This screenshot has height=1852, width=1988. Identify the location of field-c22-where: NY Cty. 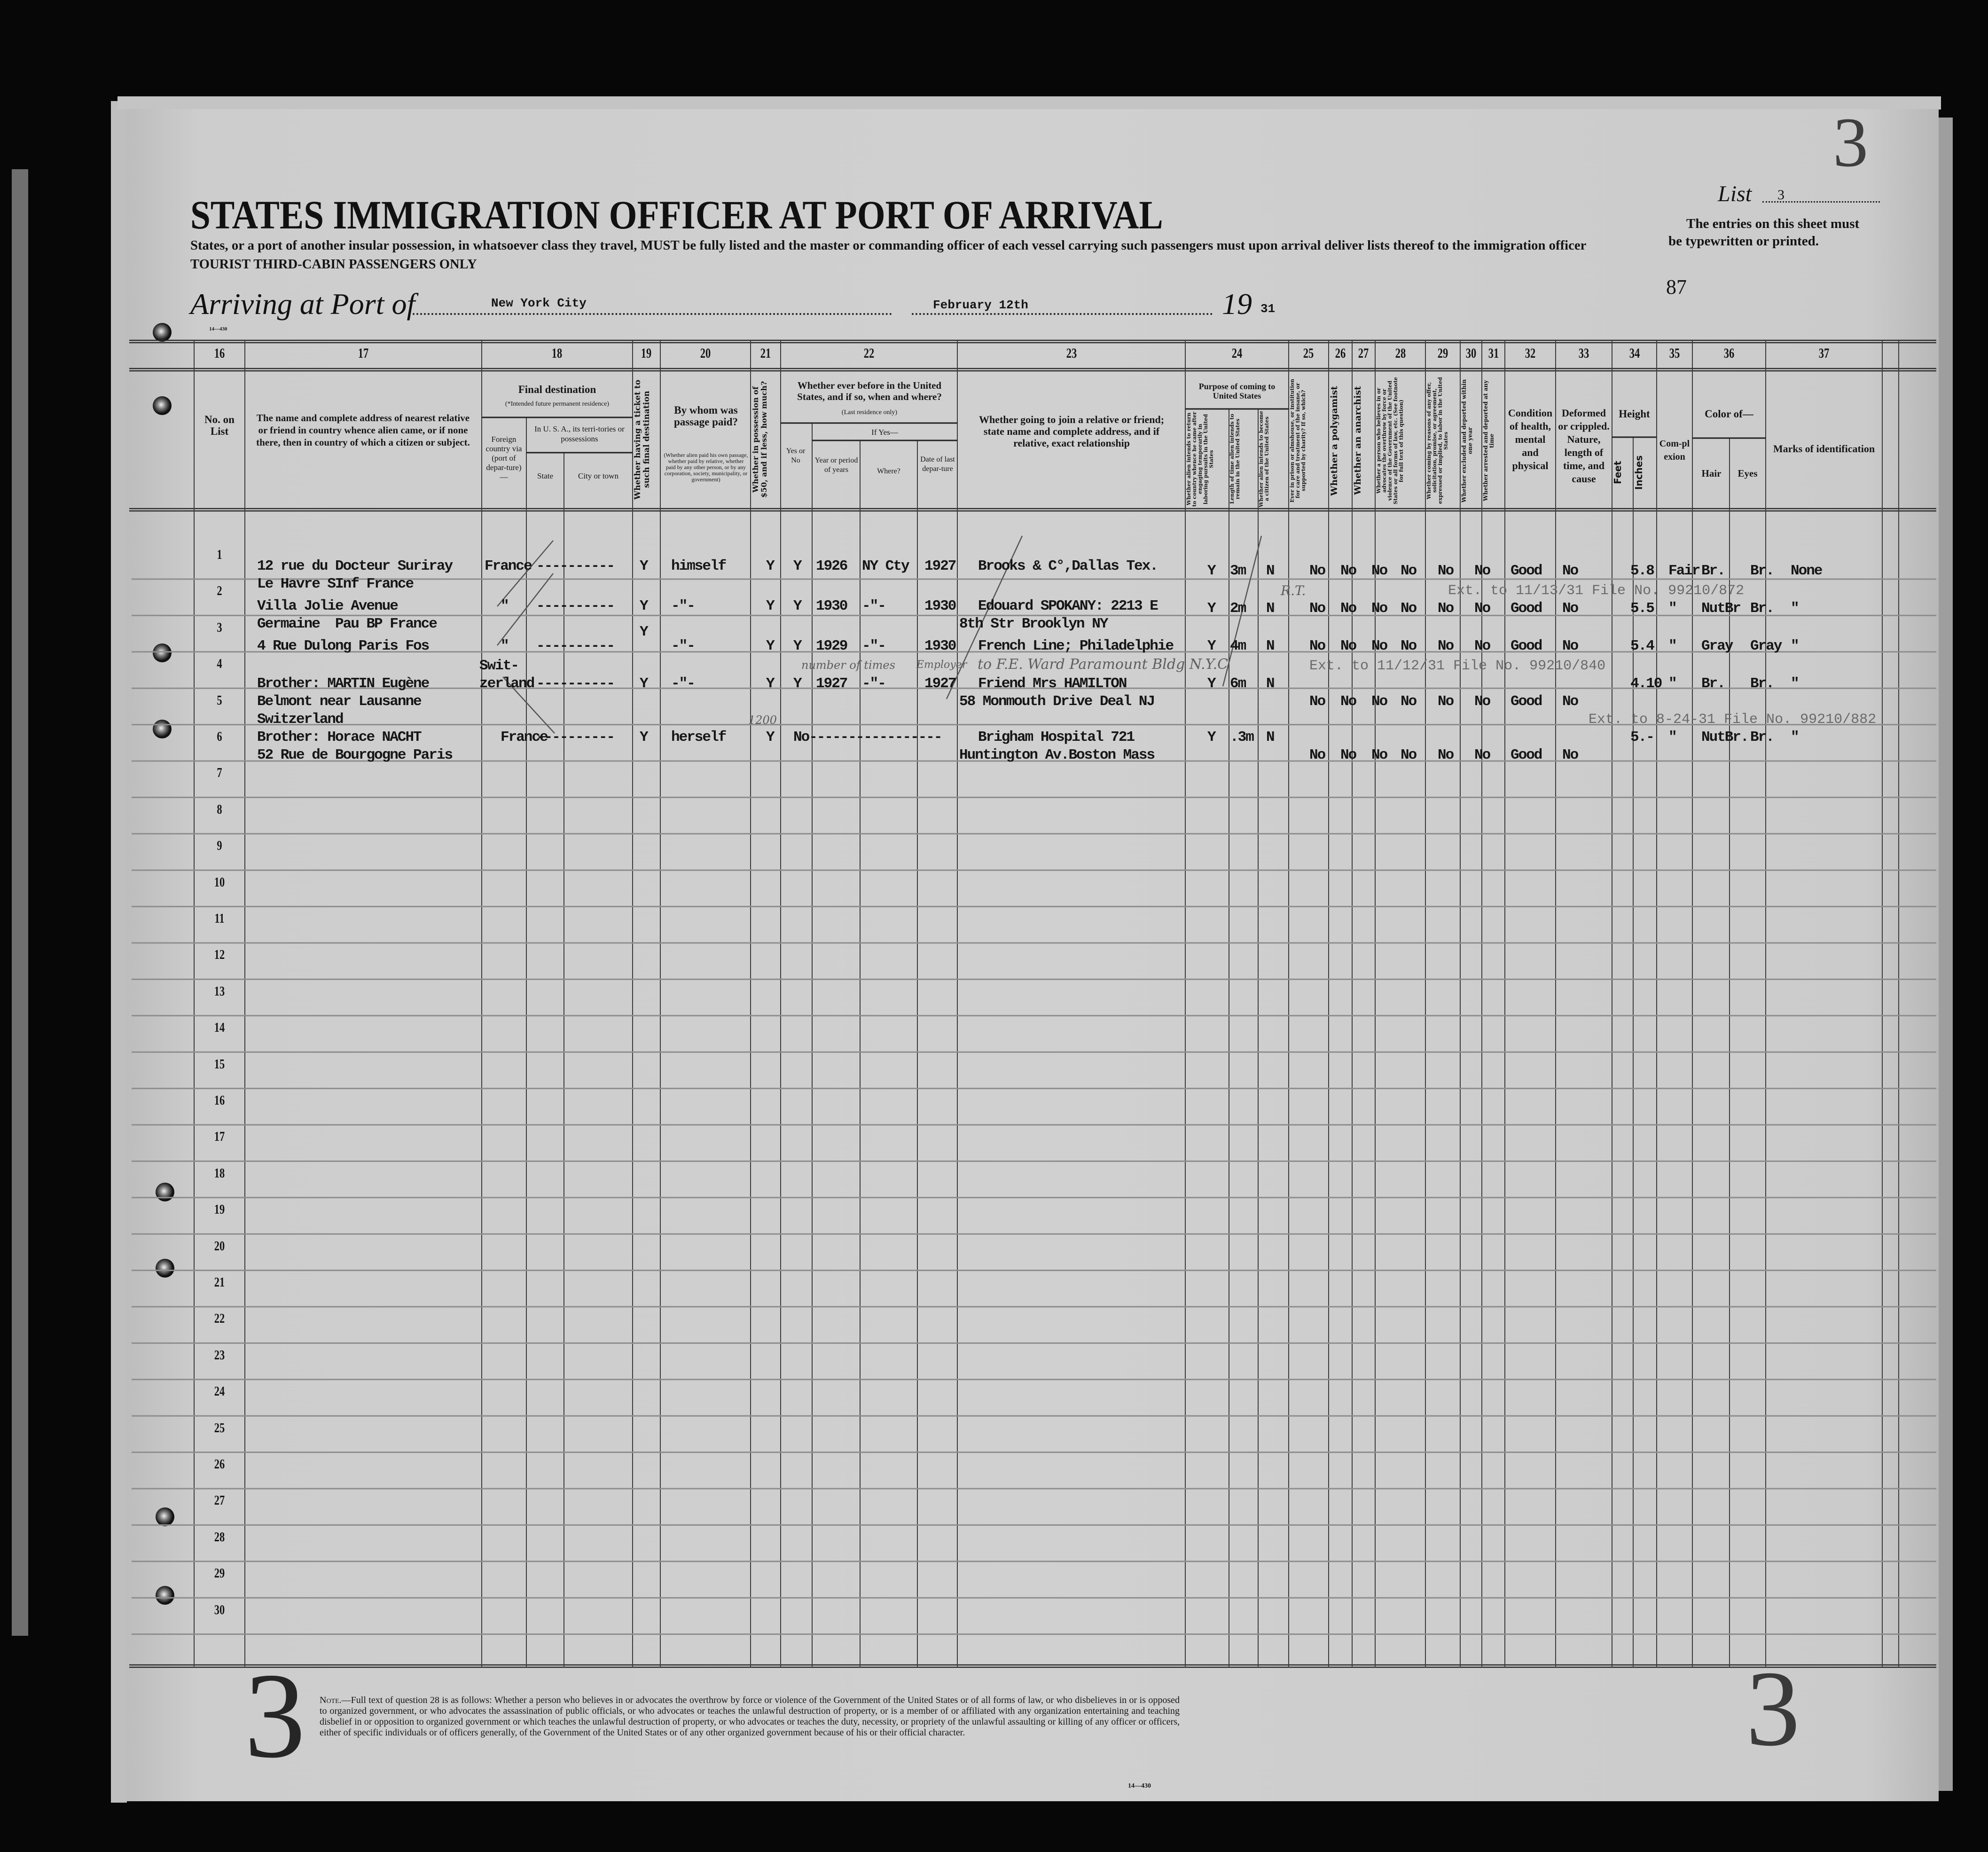
(886, 566).